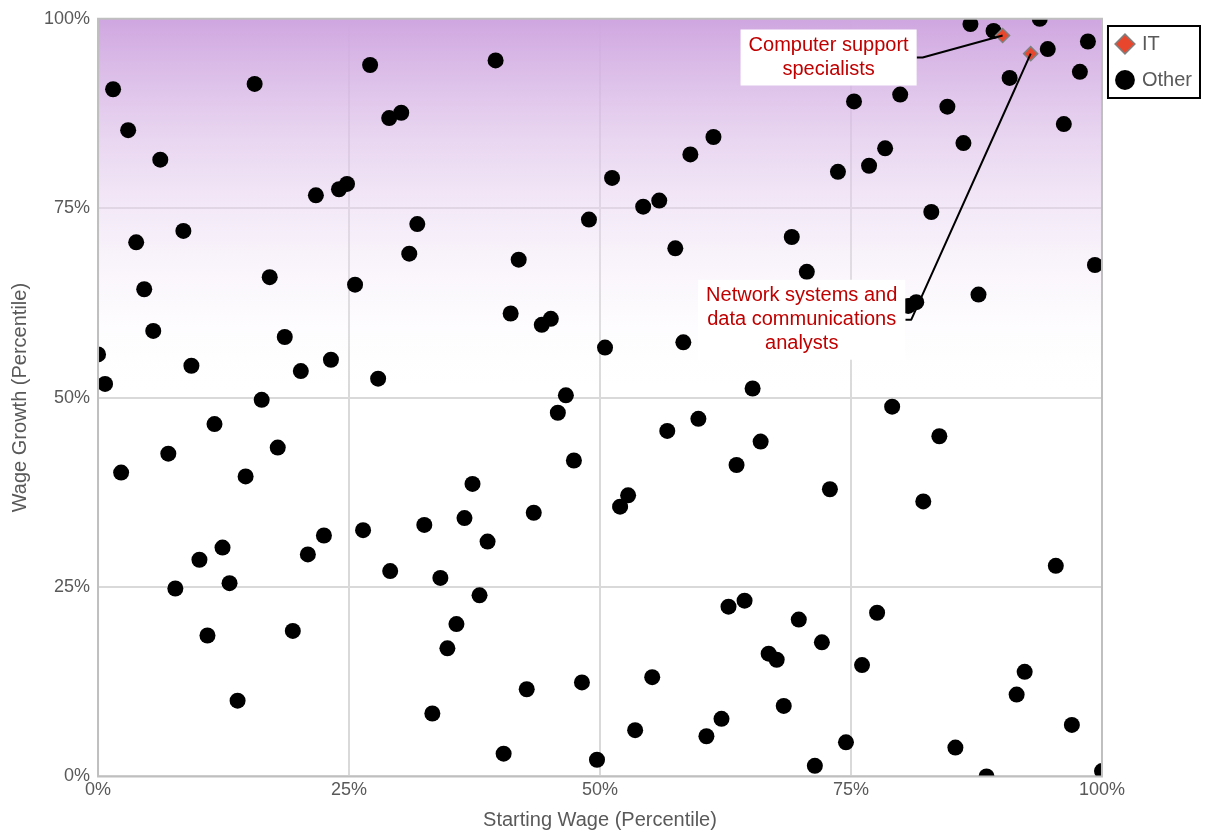 The width and height of the screenshot is (1210, 840). Describe the element at coordinates (600, 789) in the screenshot. I see `x-tick-label: 50%` at that location.